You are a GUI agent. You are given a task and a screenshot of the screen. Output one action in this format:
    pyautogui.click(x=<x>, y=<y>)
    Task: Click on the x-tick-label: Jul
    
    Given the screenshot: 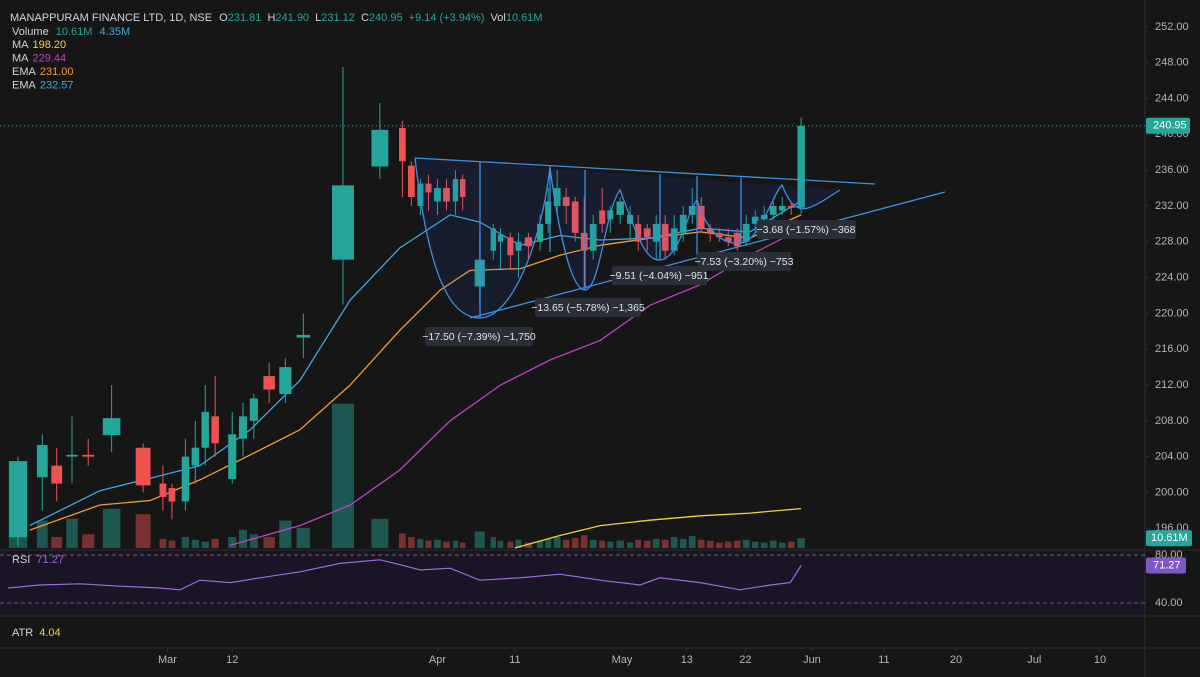 What is the action you would take?
    pyautogui.click(x=1034, y=660)
    